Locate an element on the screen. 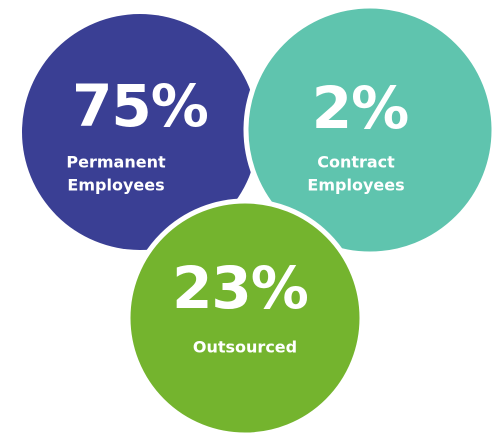 The height and width of the screenshot is (440, 500). label: Permanent is located at coordinates (116, 162).